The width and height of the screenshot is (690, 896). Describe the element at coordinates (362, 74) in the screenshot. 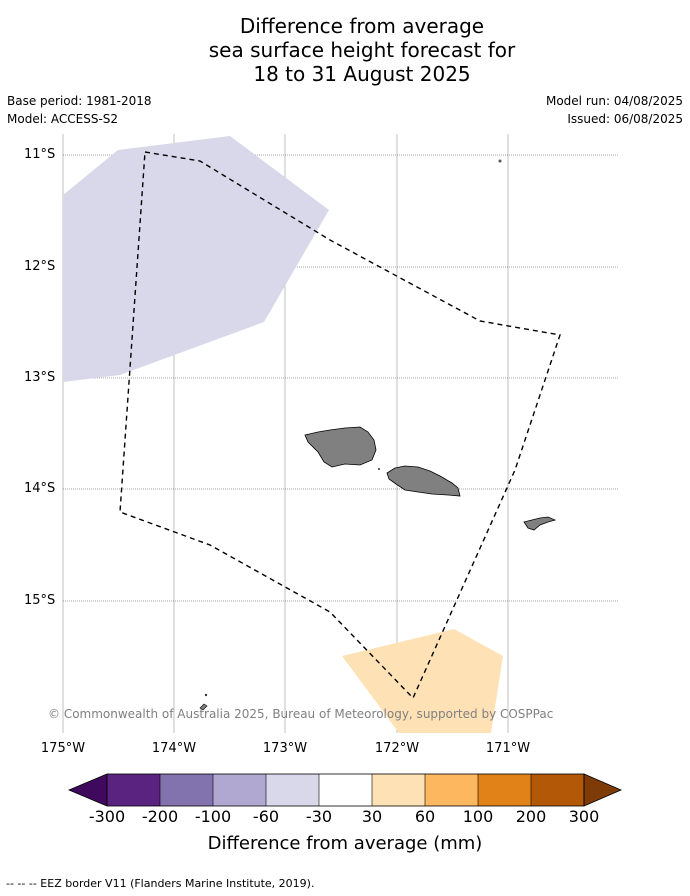

I see `title-line-3: 18 to 31 August 2025` at that location.